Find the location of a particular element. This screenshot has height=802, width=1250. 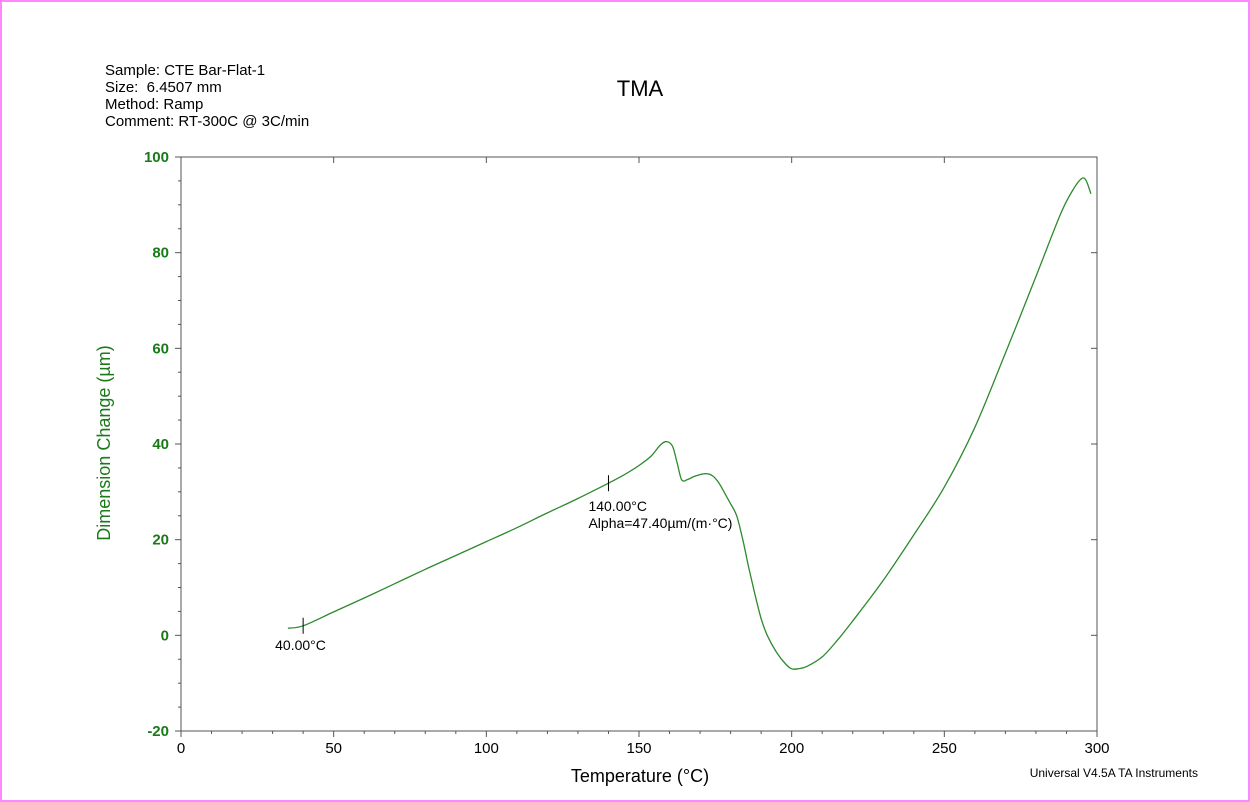

comment: Comment: RT-300C @ 3C/min is located at coordinates (207, 121).